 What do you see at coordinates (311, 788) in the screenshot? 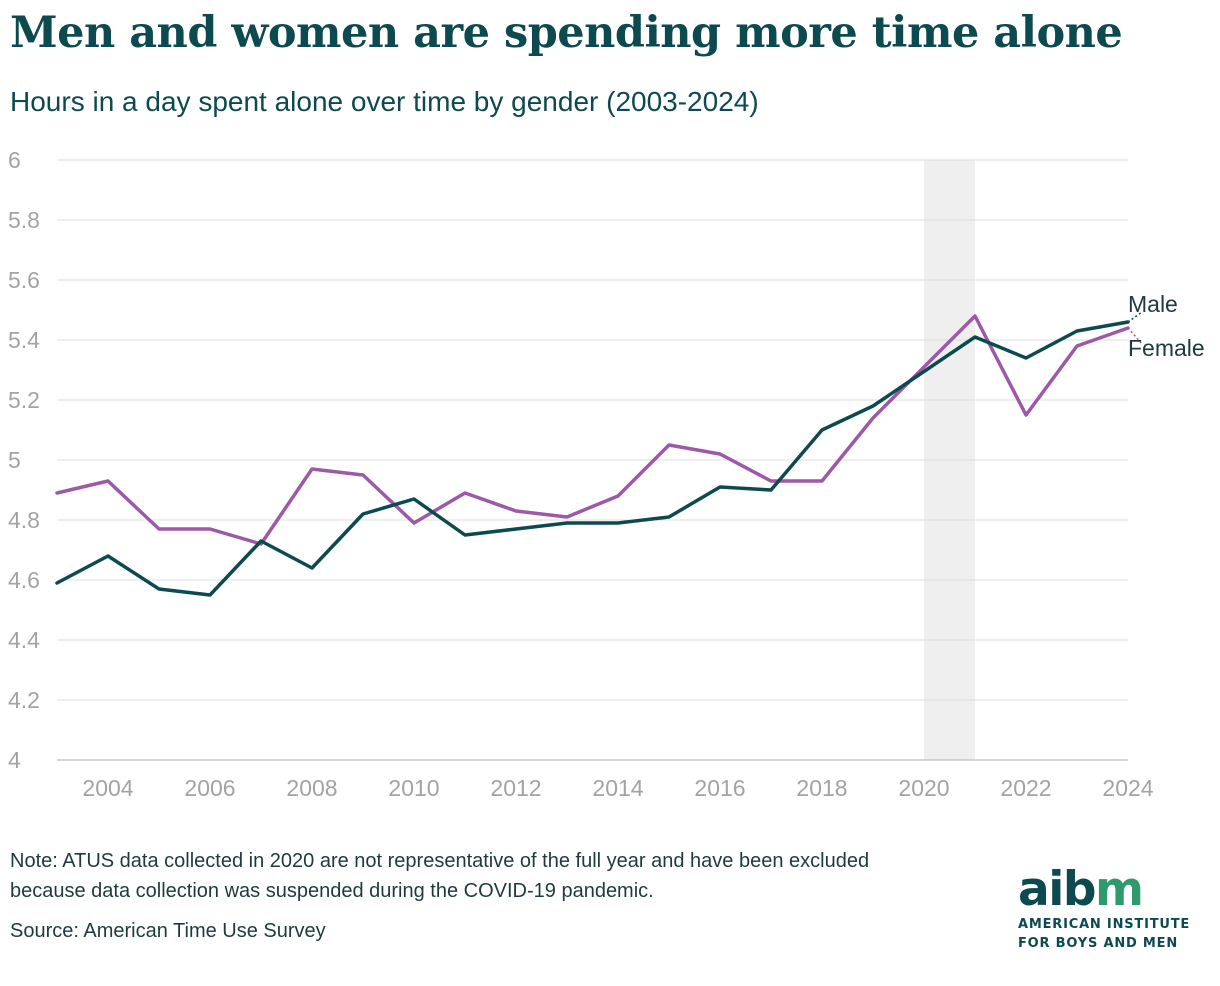
I see `x-tick-label: 2008` at bounding box center [311, 788].